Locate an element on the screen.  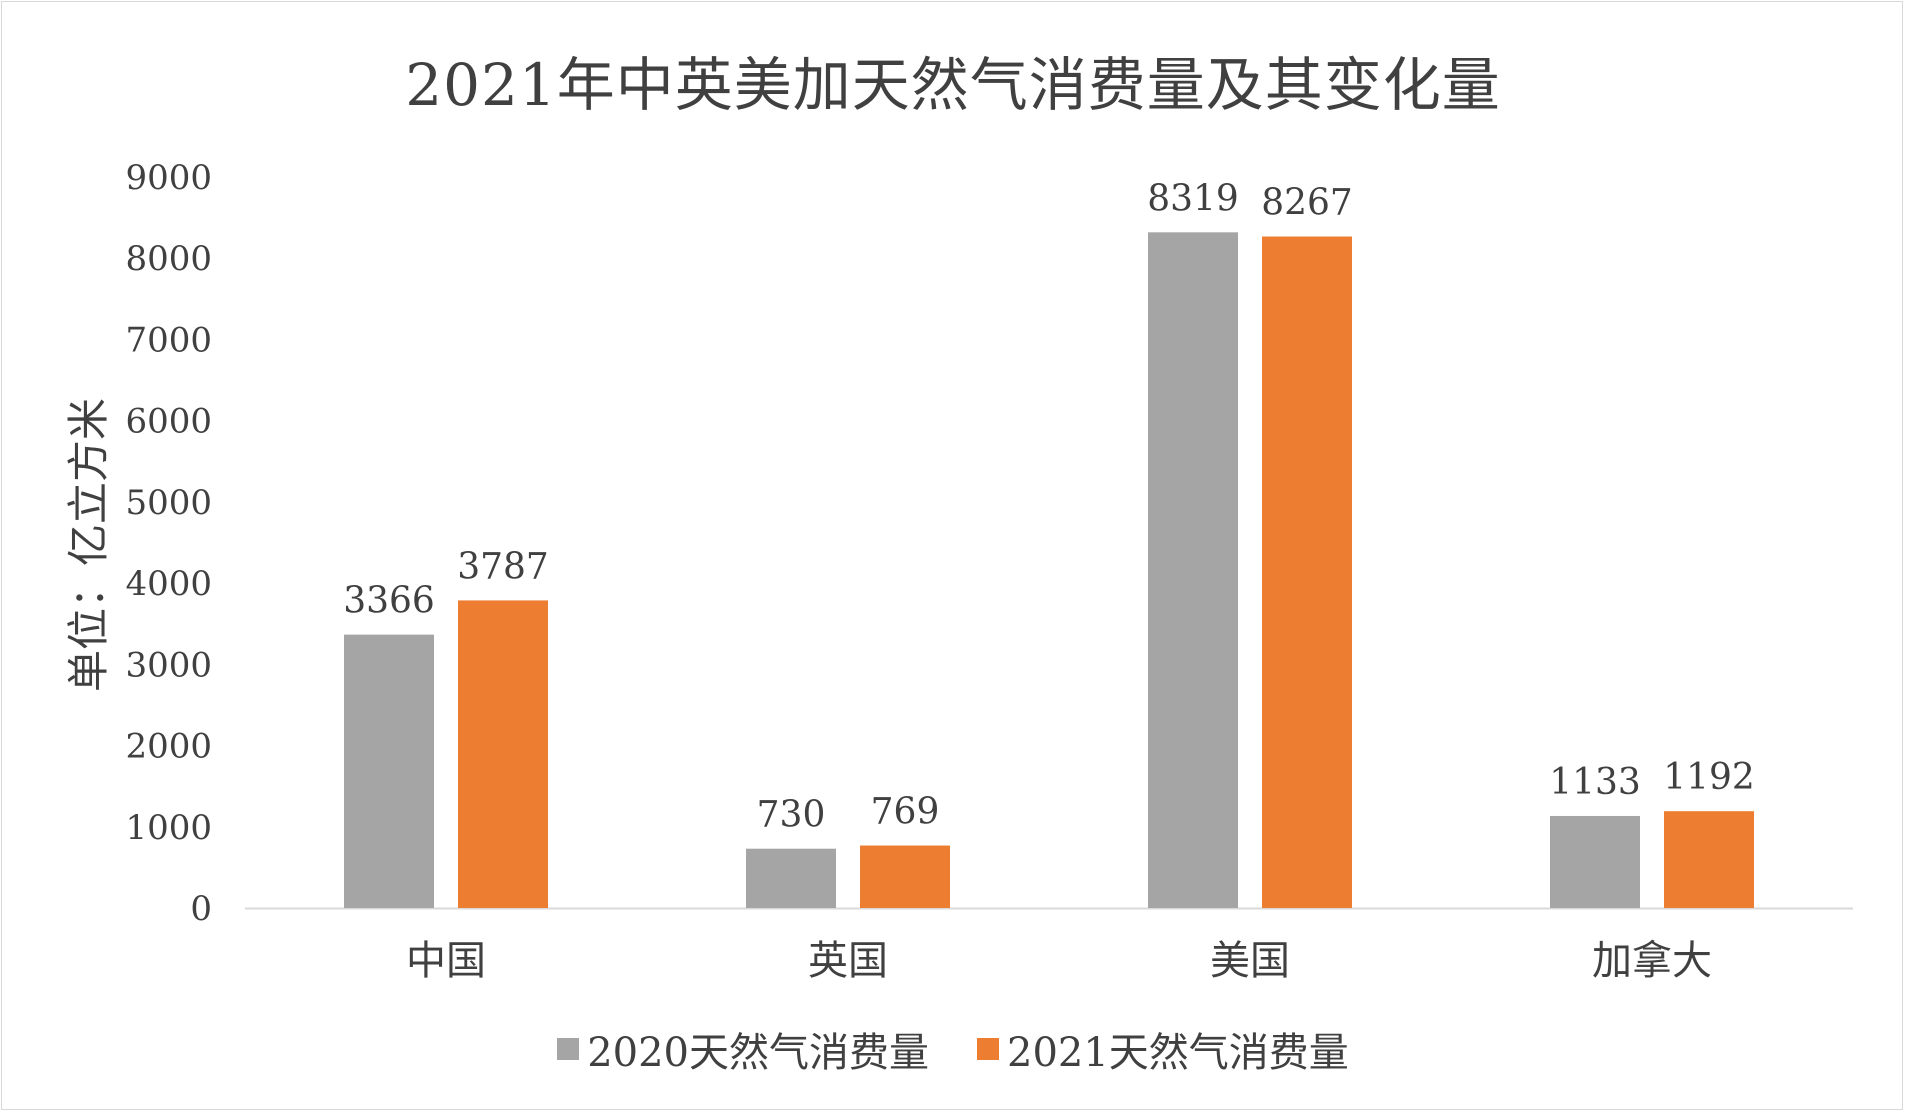
data-label: 3366 is located at coordinates (389, 601).